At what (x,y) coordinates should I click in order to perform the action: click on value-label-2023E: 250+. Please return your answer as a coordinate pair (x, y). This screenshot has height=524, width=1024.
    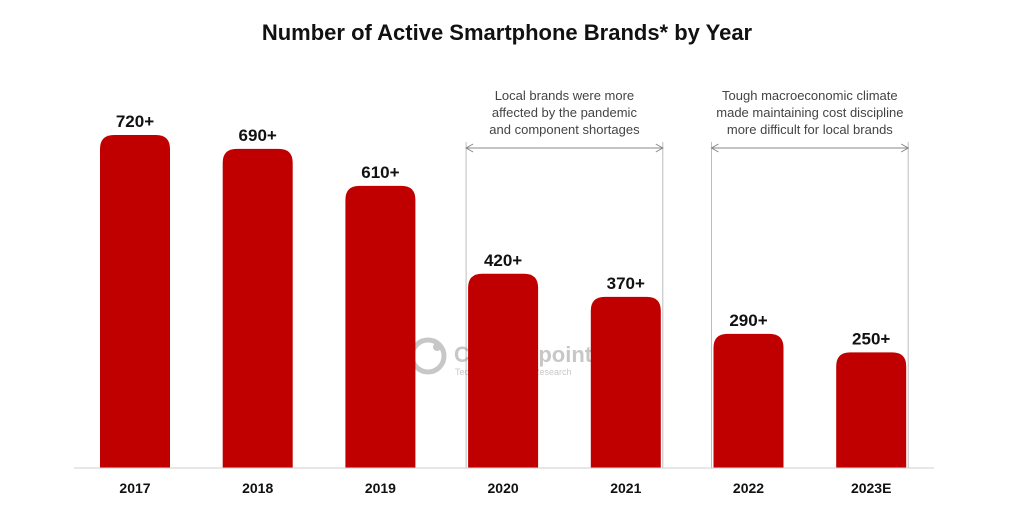
    Looking at the image, I should click on (871, 338).